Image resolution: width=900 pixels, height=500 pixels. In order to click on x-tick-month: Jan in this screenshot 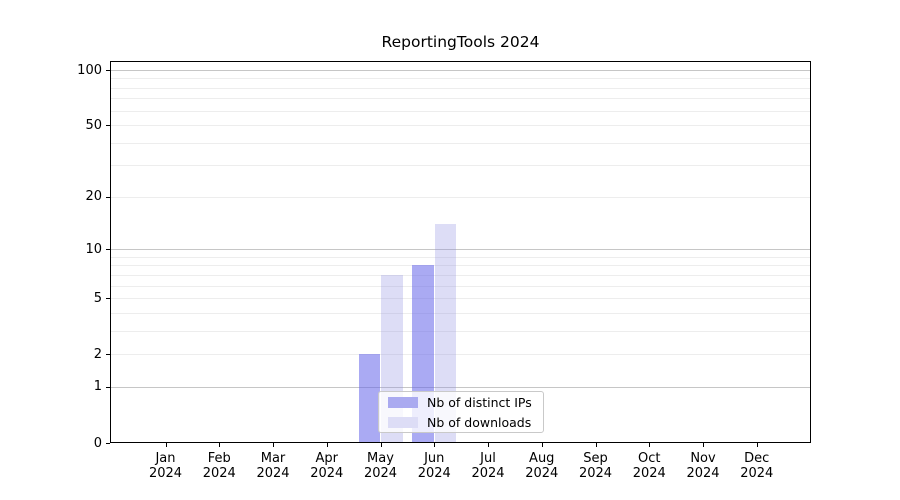, I will do `click(165, 458)`.